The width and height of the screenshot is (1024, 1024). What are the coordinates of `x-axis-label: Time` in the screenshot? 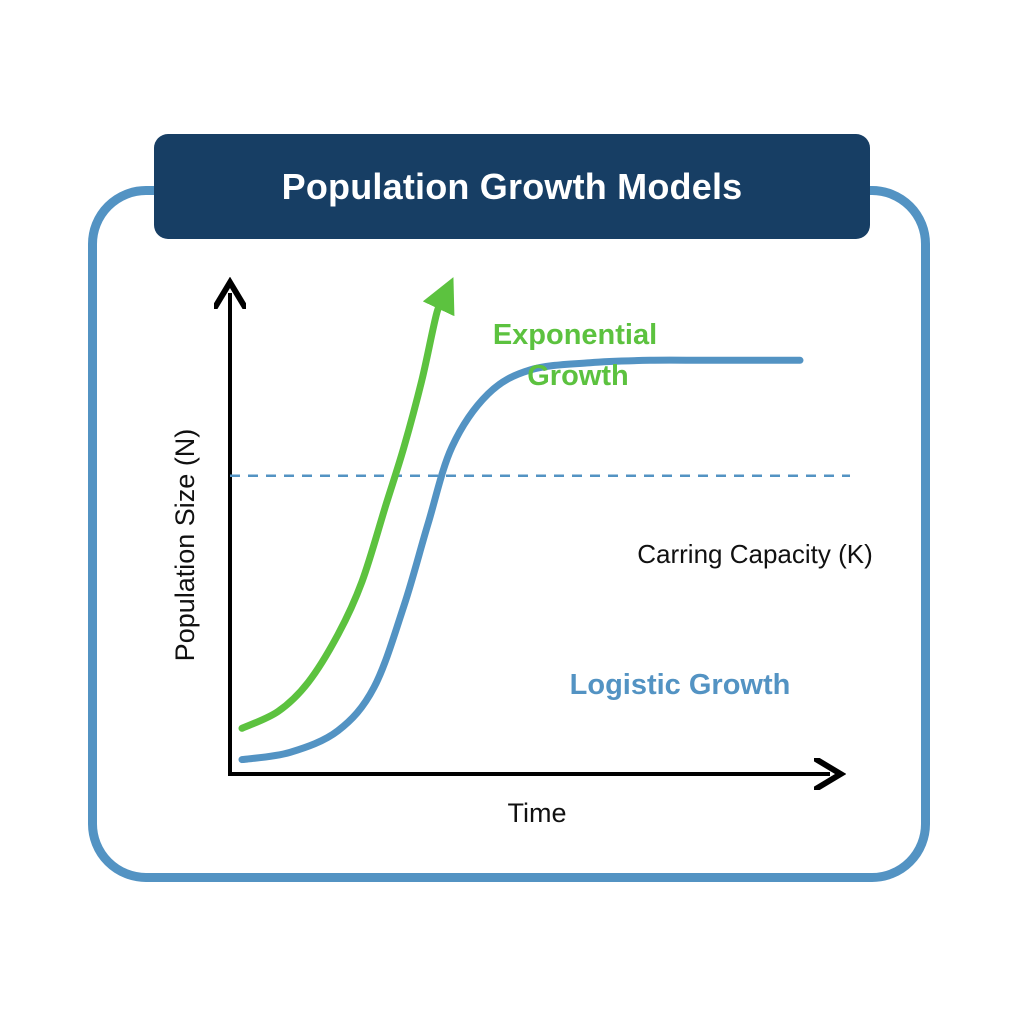 It's located at (537, 813).